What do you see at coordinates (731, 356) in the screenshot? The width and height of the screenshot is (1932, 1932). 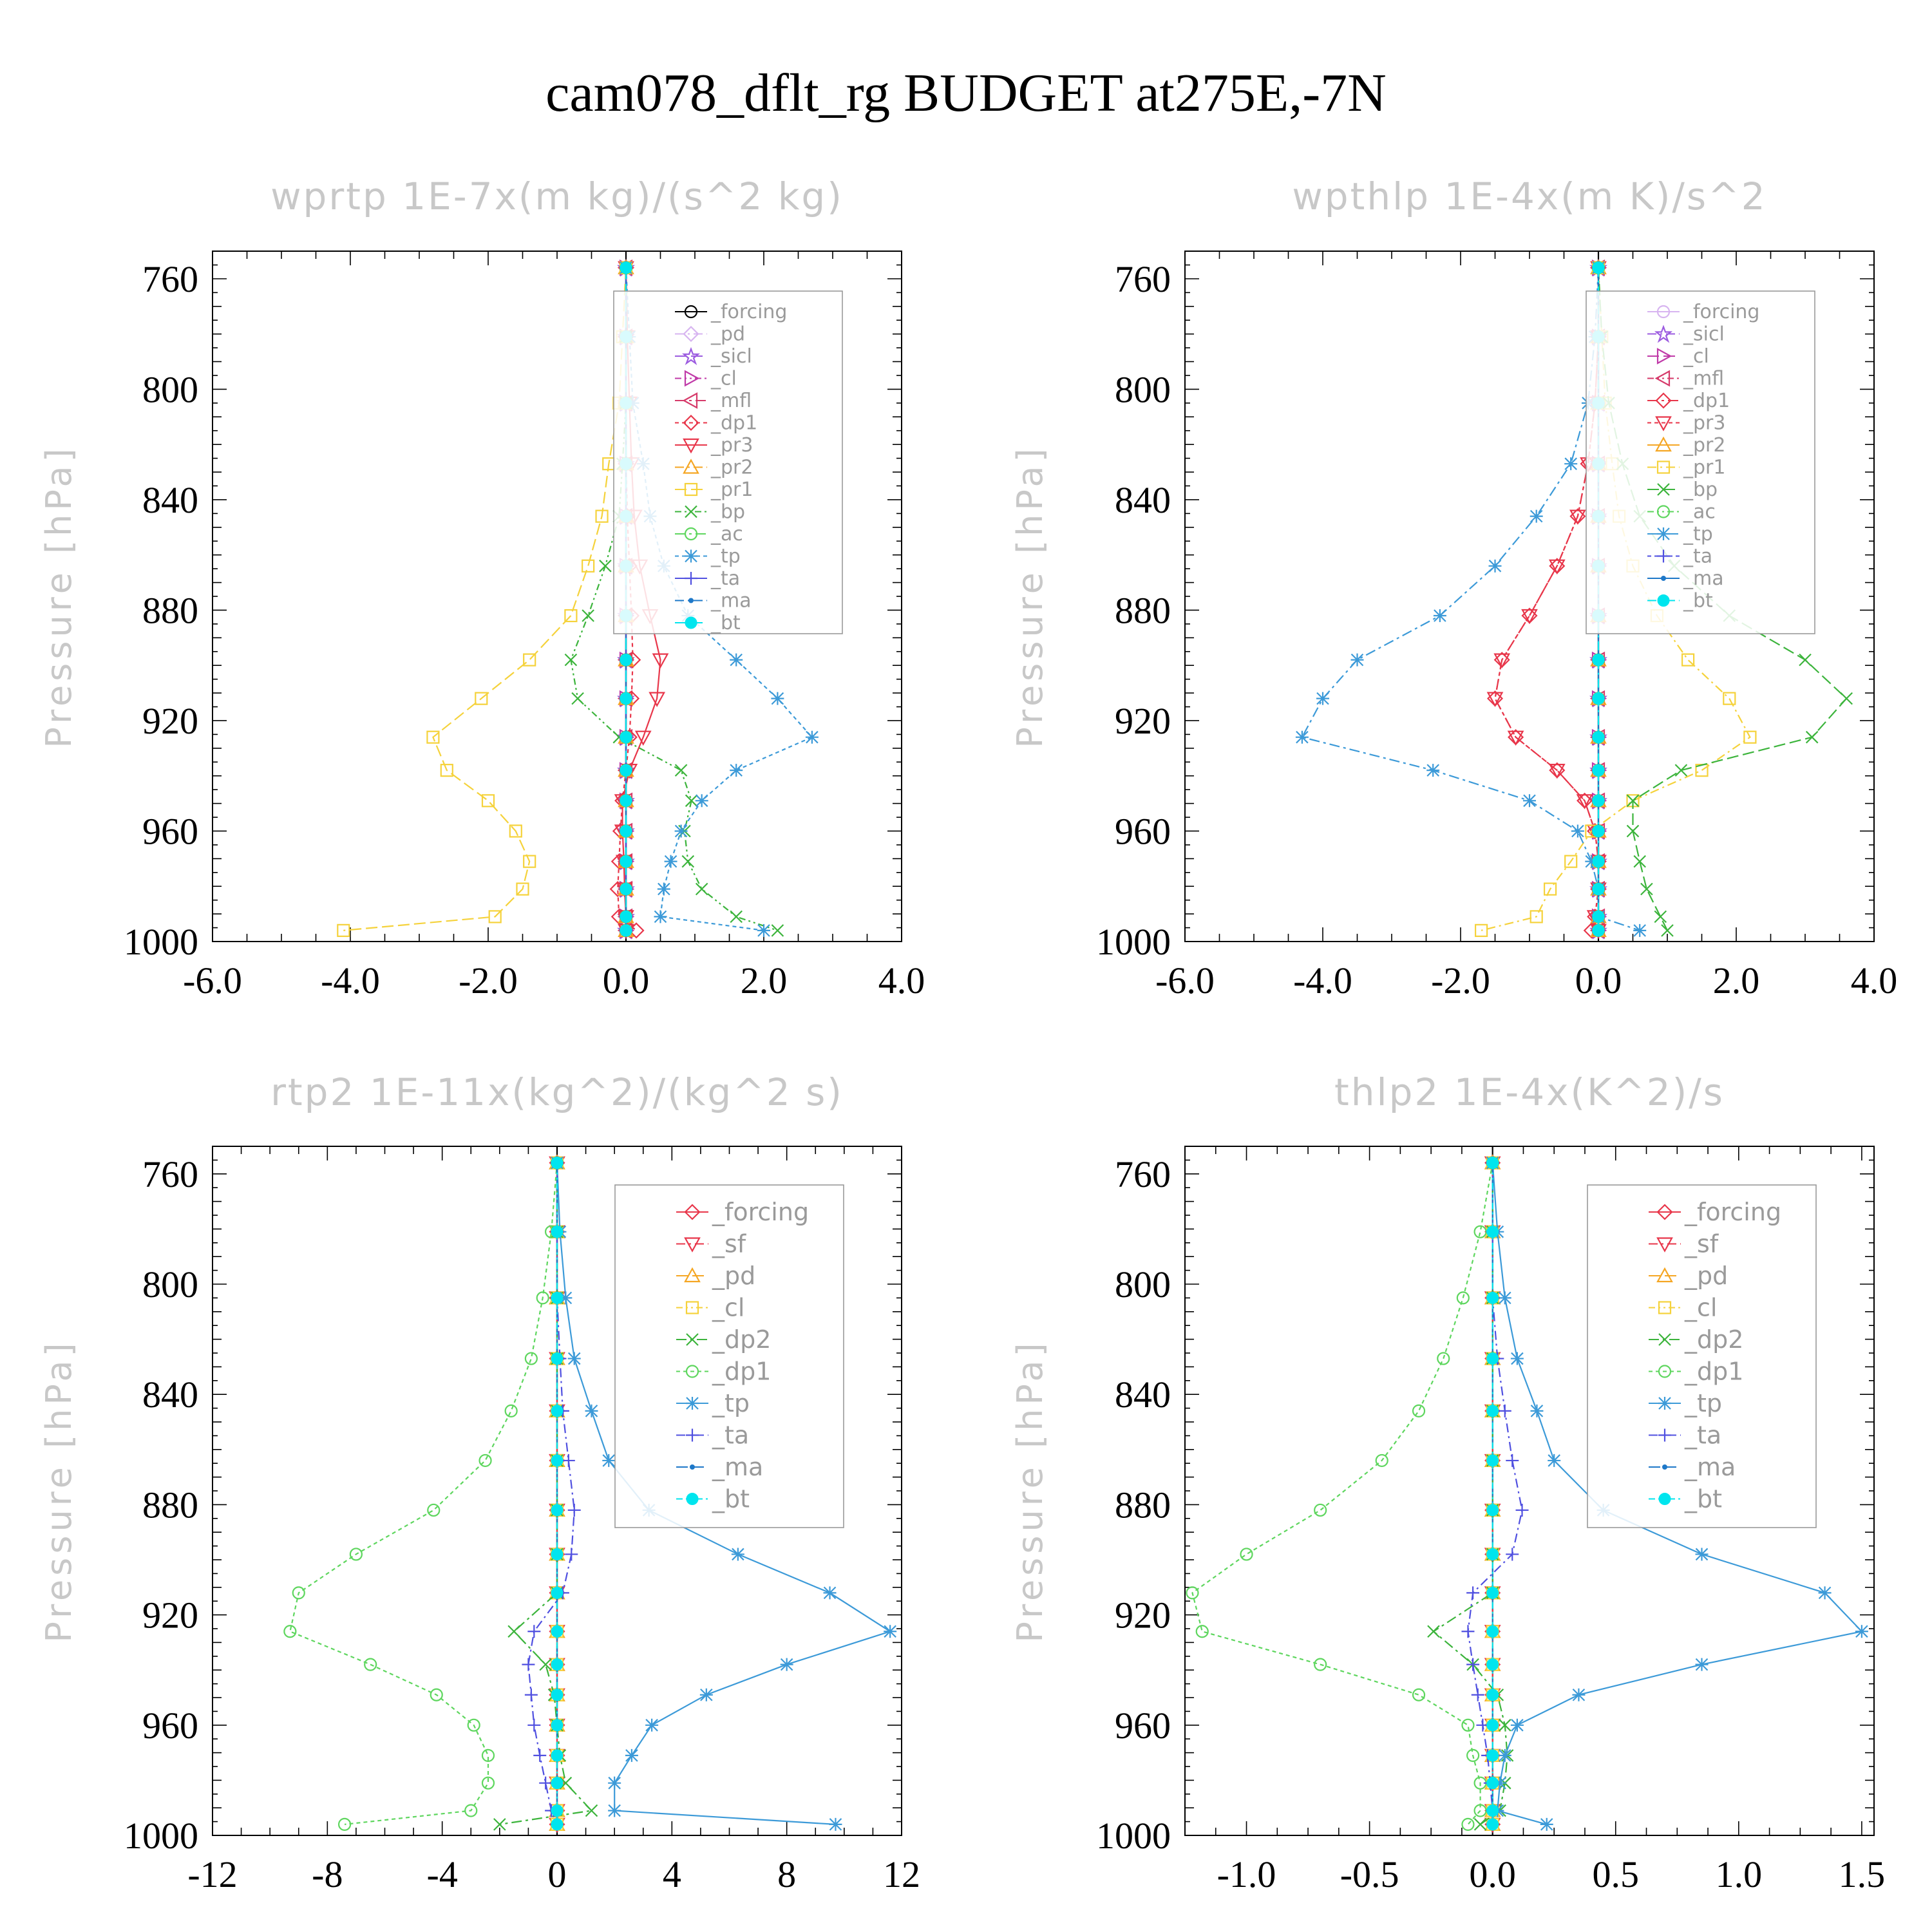 I see `legend-label: _sicl` at bounding box center [731, 356].